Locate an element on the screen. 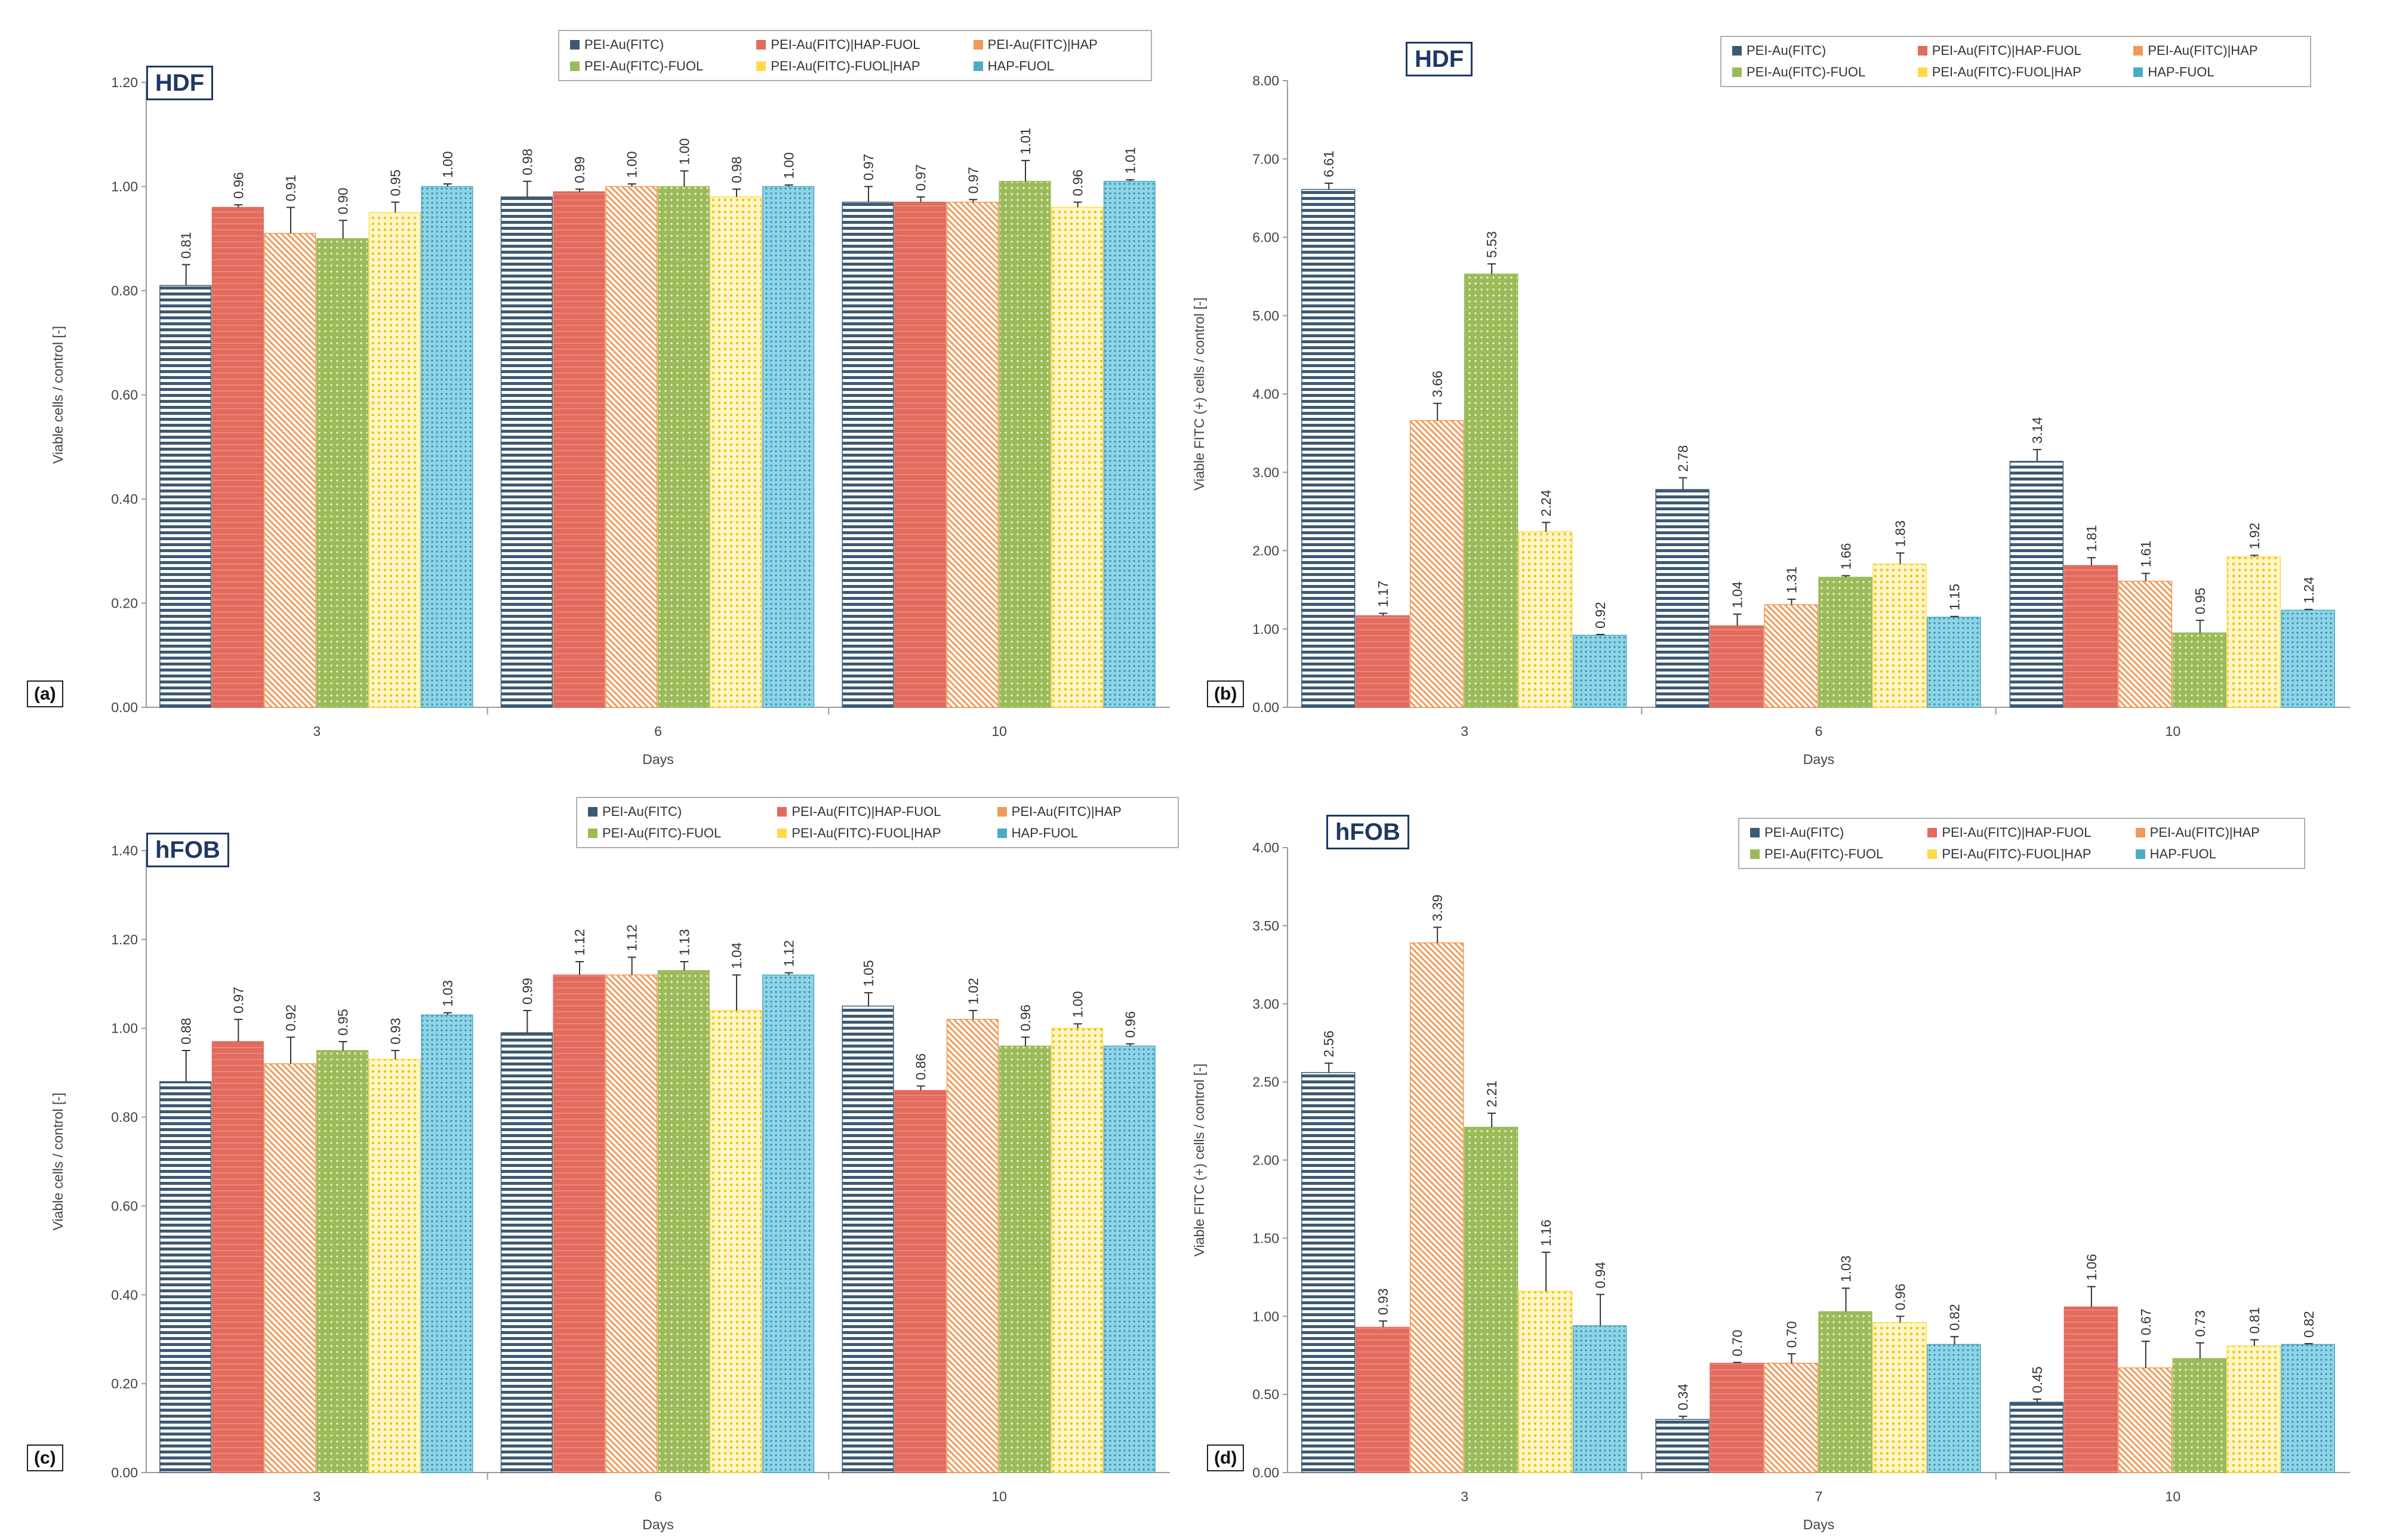 The width and height of the screenshot is (2384, 1540). legend-label: HAP-FUOL is located at coordinates (1020, 65).